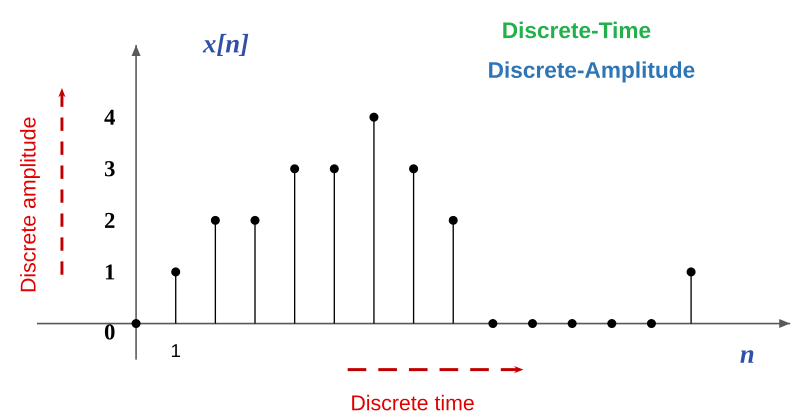 The width and height of the screenshot is (791, 419). Describe the element at coordinates (225, 45) in the screenshot. I see `y-axis-title: x[n]` at that location.